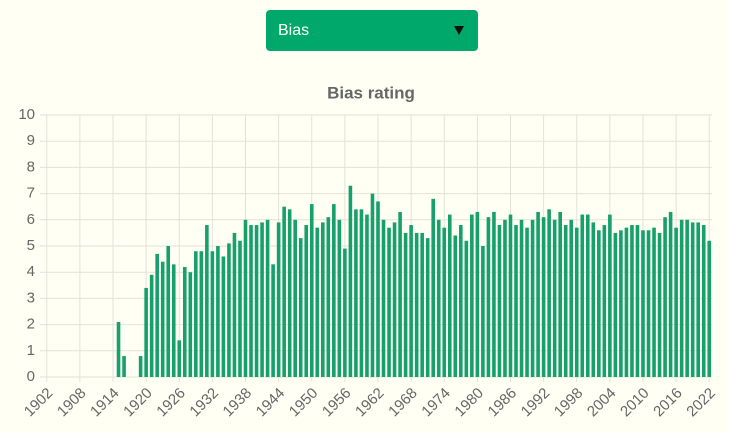 The image size is (729, 433). I want to click on y-tick-label: 10, so click(26, 114).